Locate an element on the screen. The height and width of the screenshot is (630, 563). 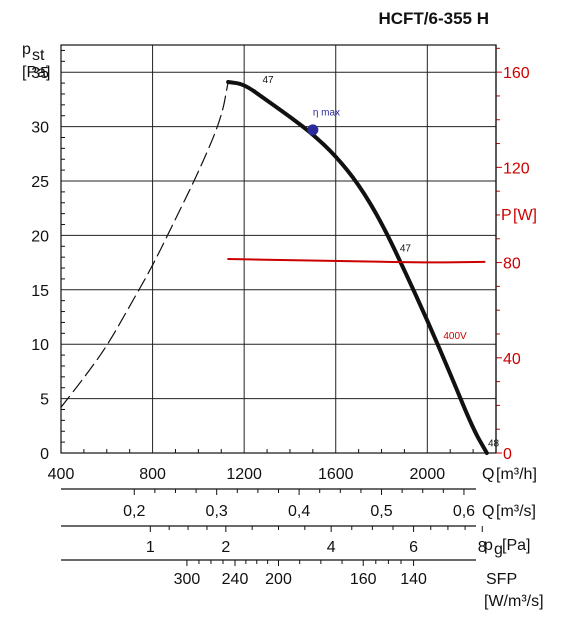
right-axis-label: P is located at coordinates (506, 215).